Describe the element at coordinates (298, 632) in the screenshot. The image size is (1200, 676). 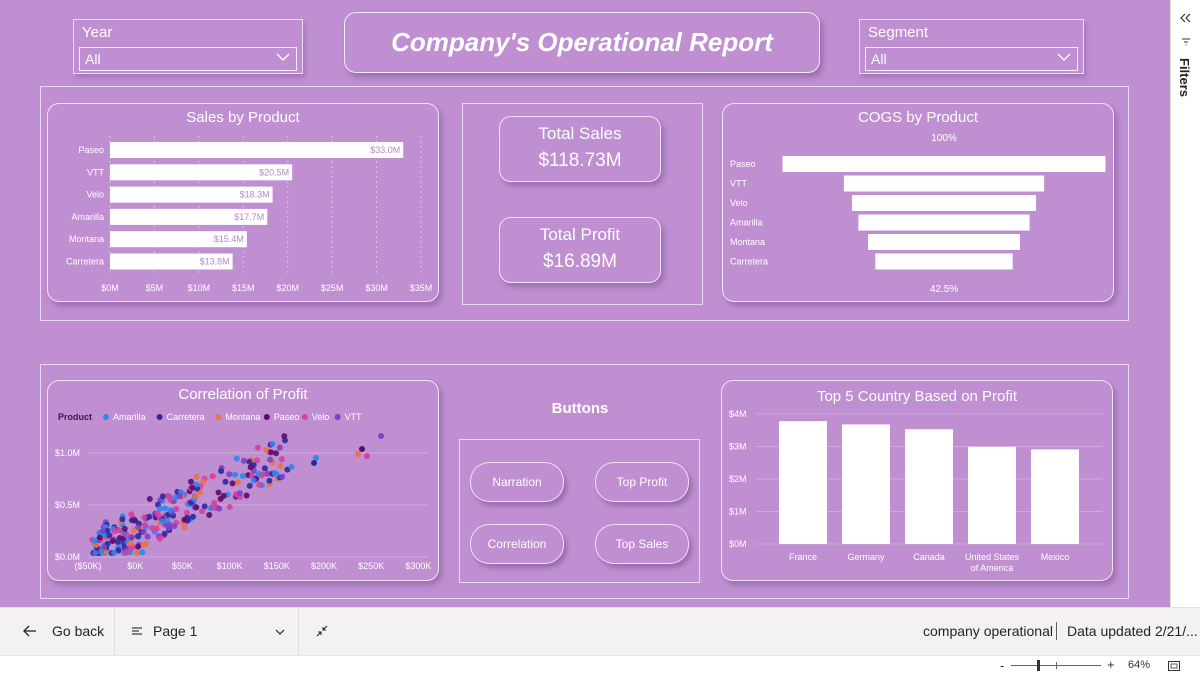
I see `divider` at that location.